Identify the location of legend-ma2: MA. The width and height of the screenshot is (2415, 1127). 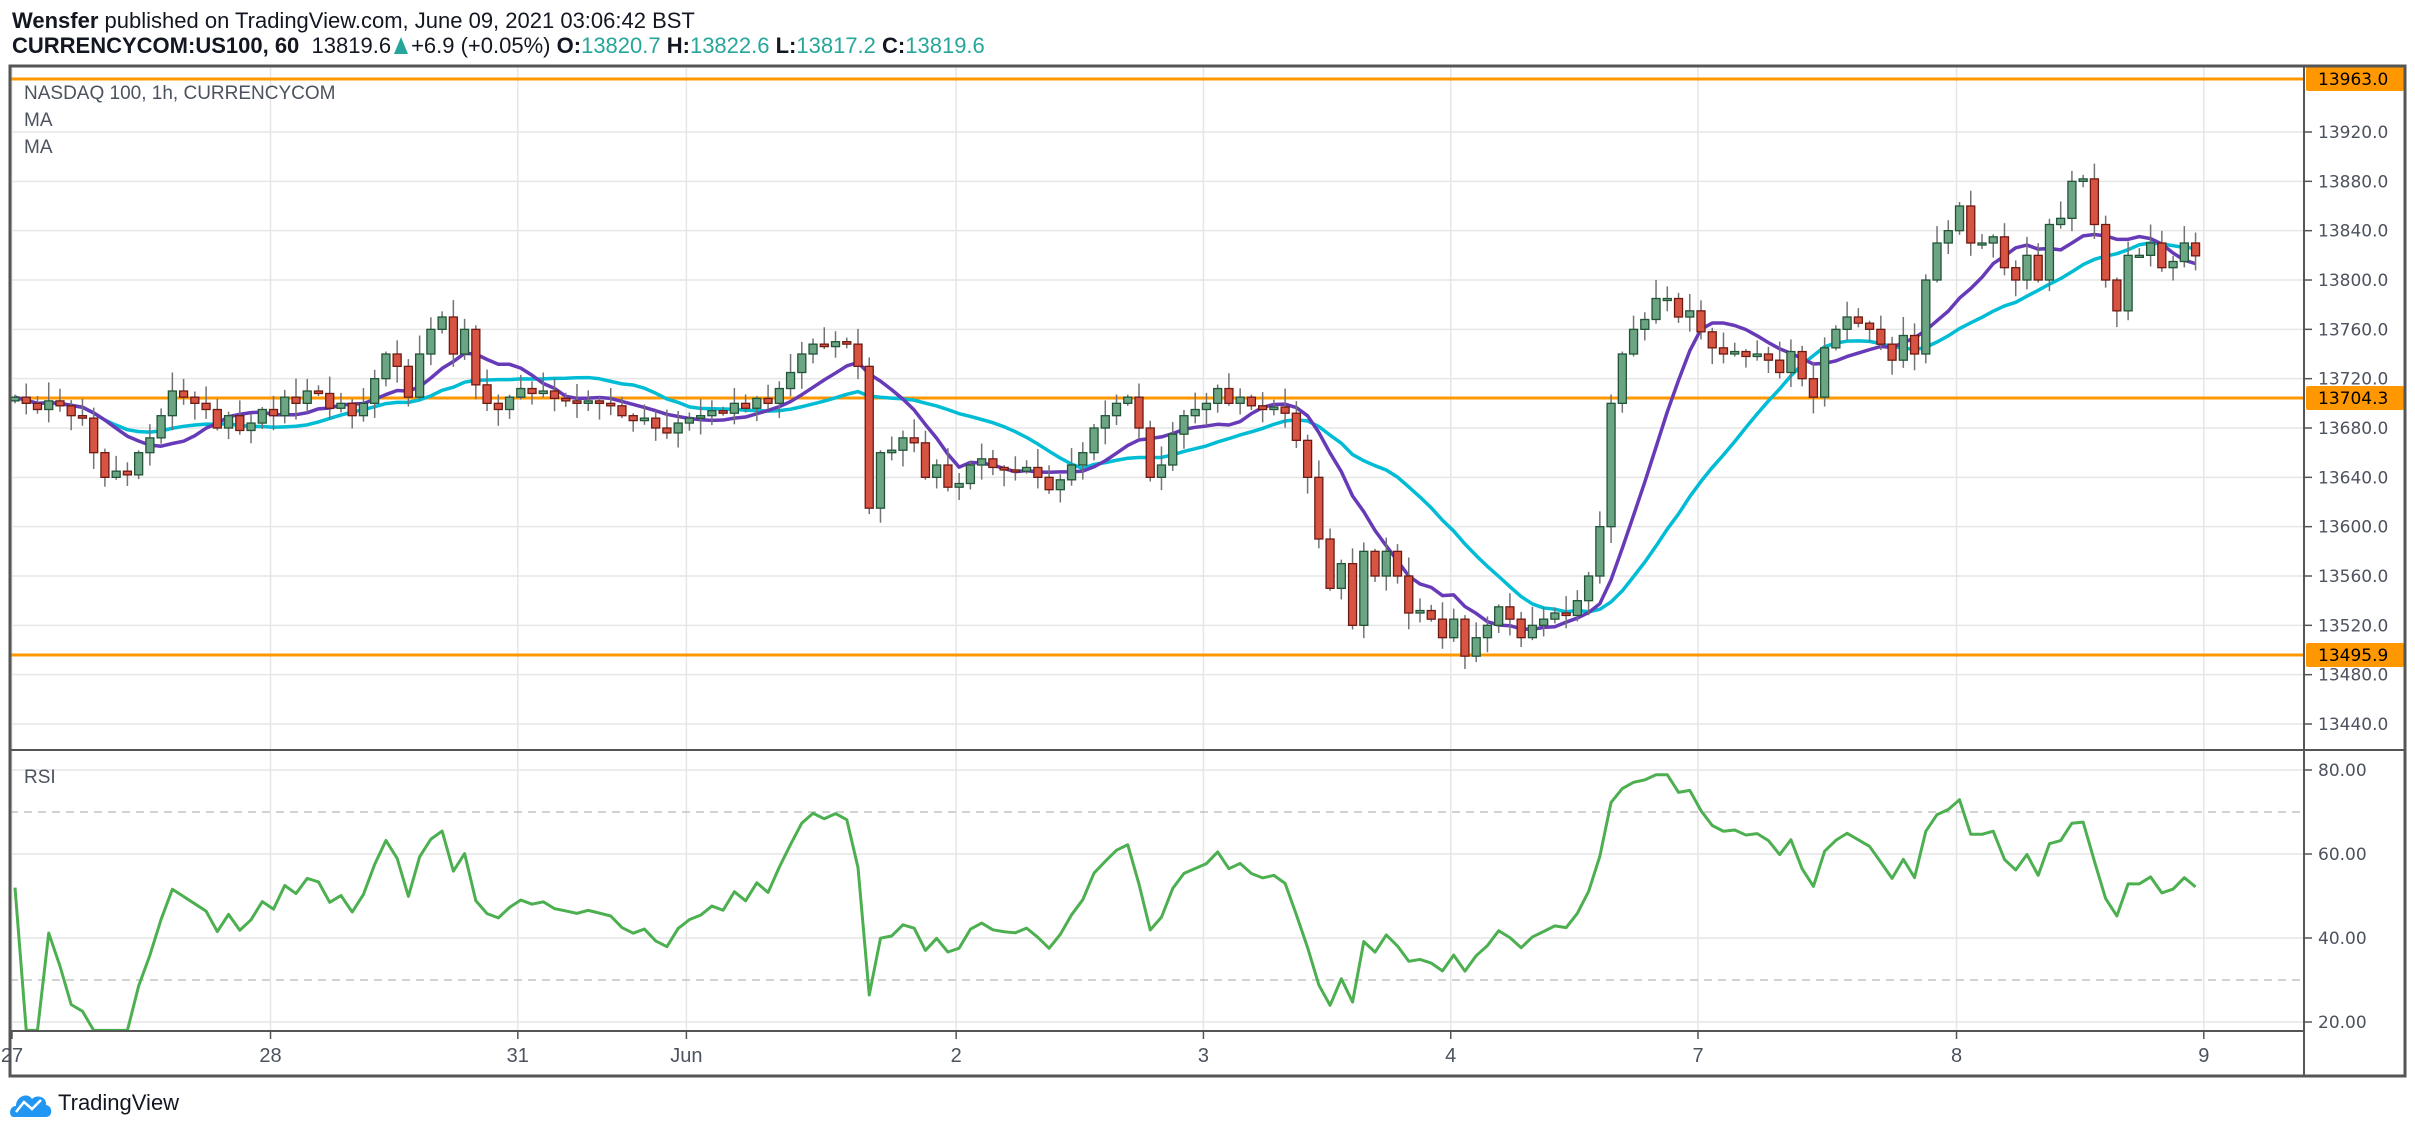
(38, 147).